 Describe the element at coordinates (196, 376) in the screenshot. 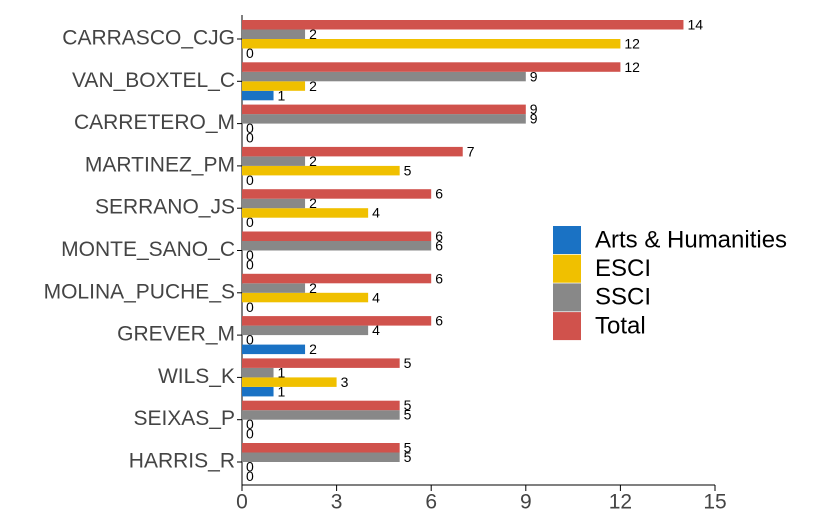

I see `y-tick-label: WILS_K` at that location.